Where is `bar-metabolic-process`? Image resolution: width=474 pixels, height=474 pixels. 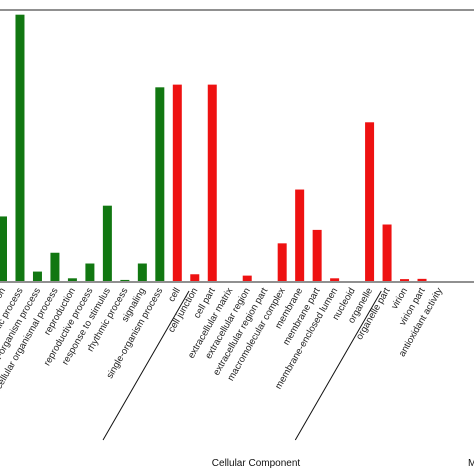 bar-metabolic-process is located at coordinates (20, 147).